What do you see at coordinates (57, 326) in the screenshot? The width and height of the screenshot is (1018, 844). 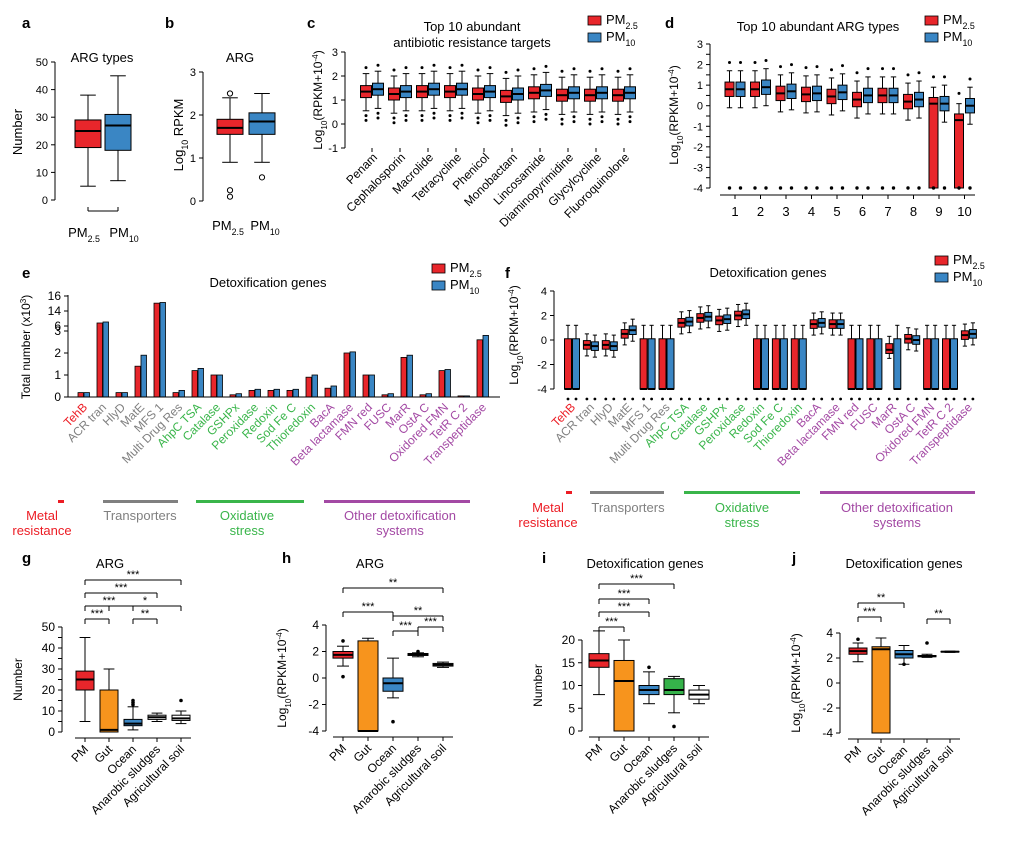 I see `y-tick-label: 6` at bounding box center [57, 326].